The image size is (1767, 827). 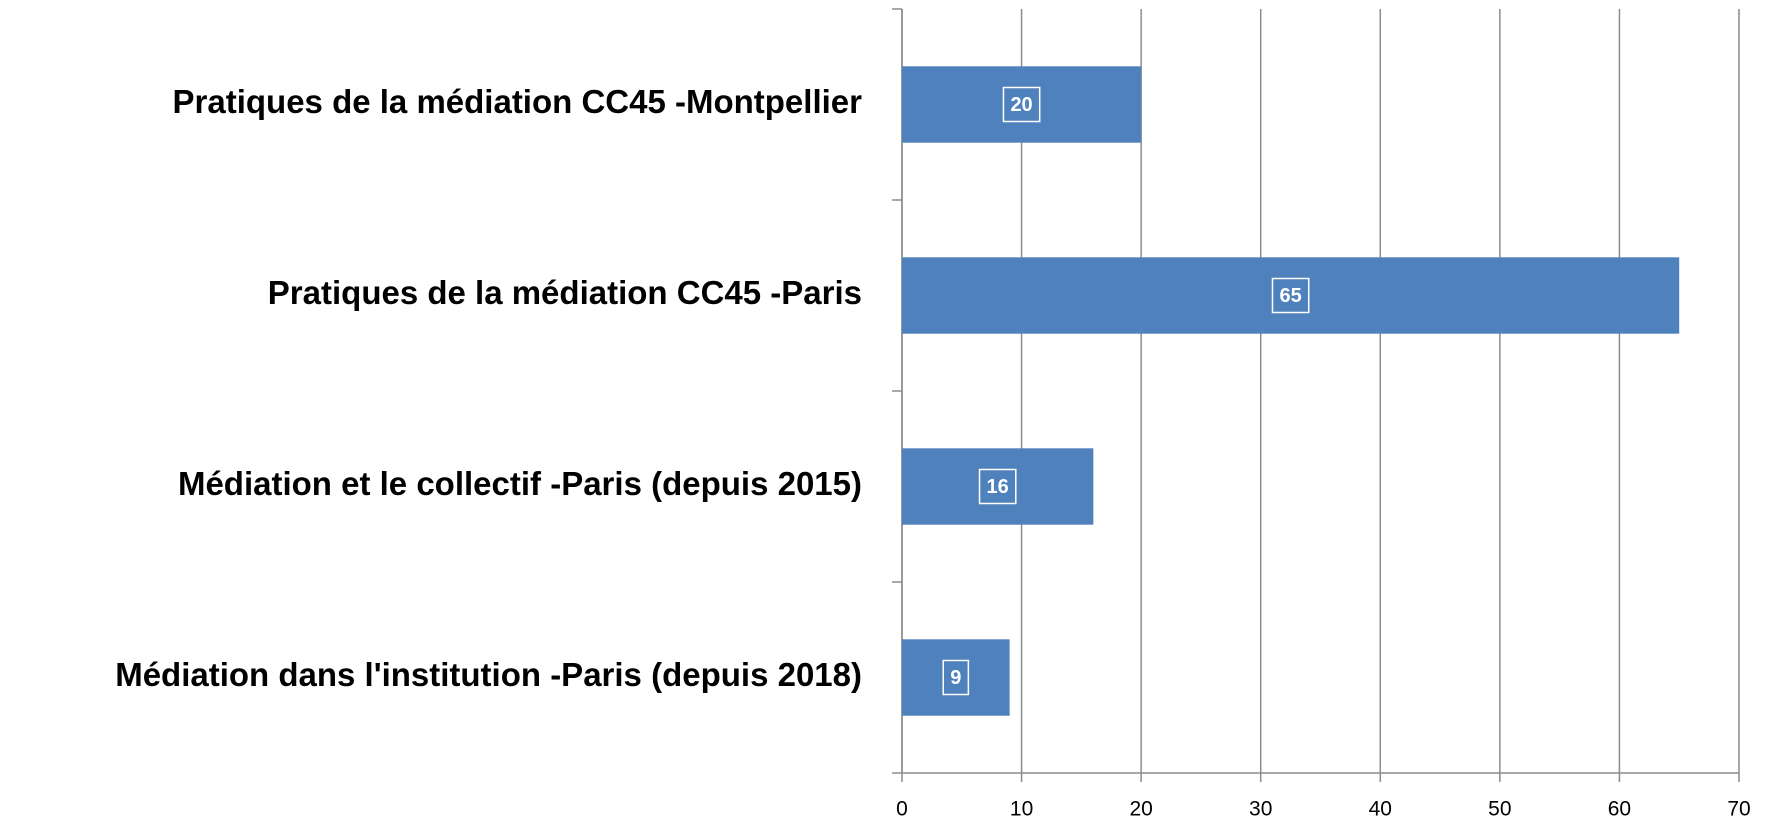 I want to click on x-tick-label: 30, so click(x=1260, y=809).